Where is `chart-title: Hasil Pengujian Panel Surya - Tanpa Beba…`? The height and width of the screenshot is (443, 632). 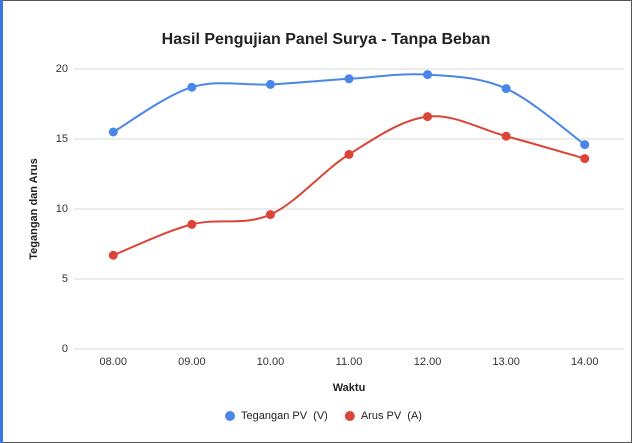 chart-title: Hasil Pengujian Panel Surya - Tanpa Beba… is located at coordinates (326, 39).